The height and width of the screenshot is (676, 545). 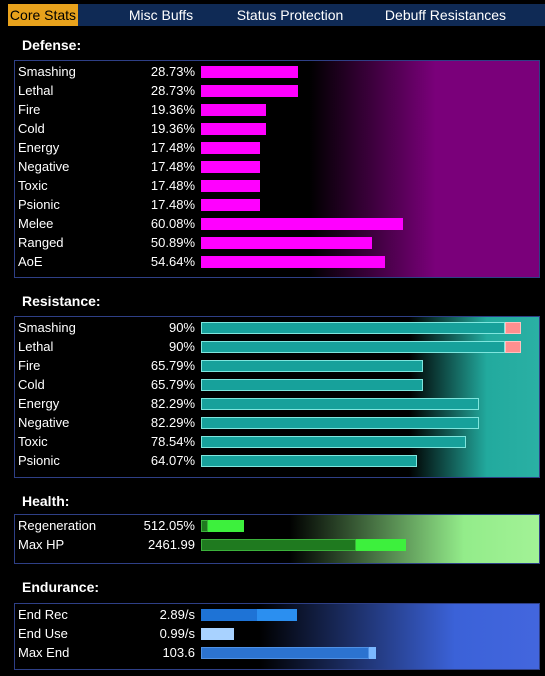 I want to click on tab-core-stats: Core Stats, so click(x=43, y=15).